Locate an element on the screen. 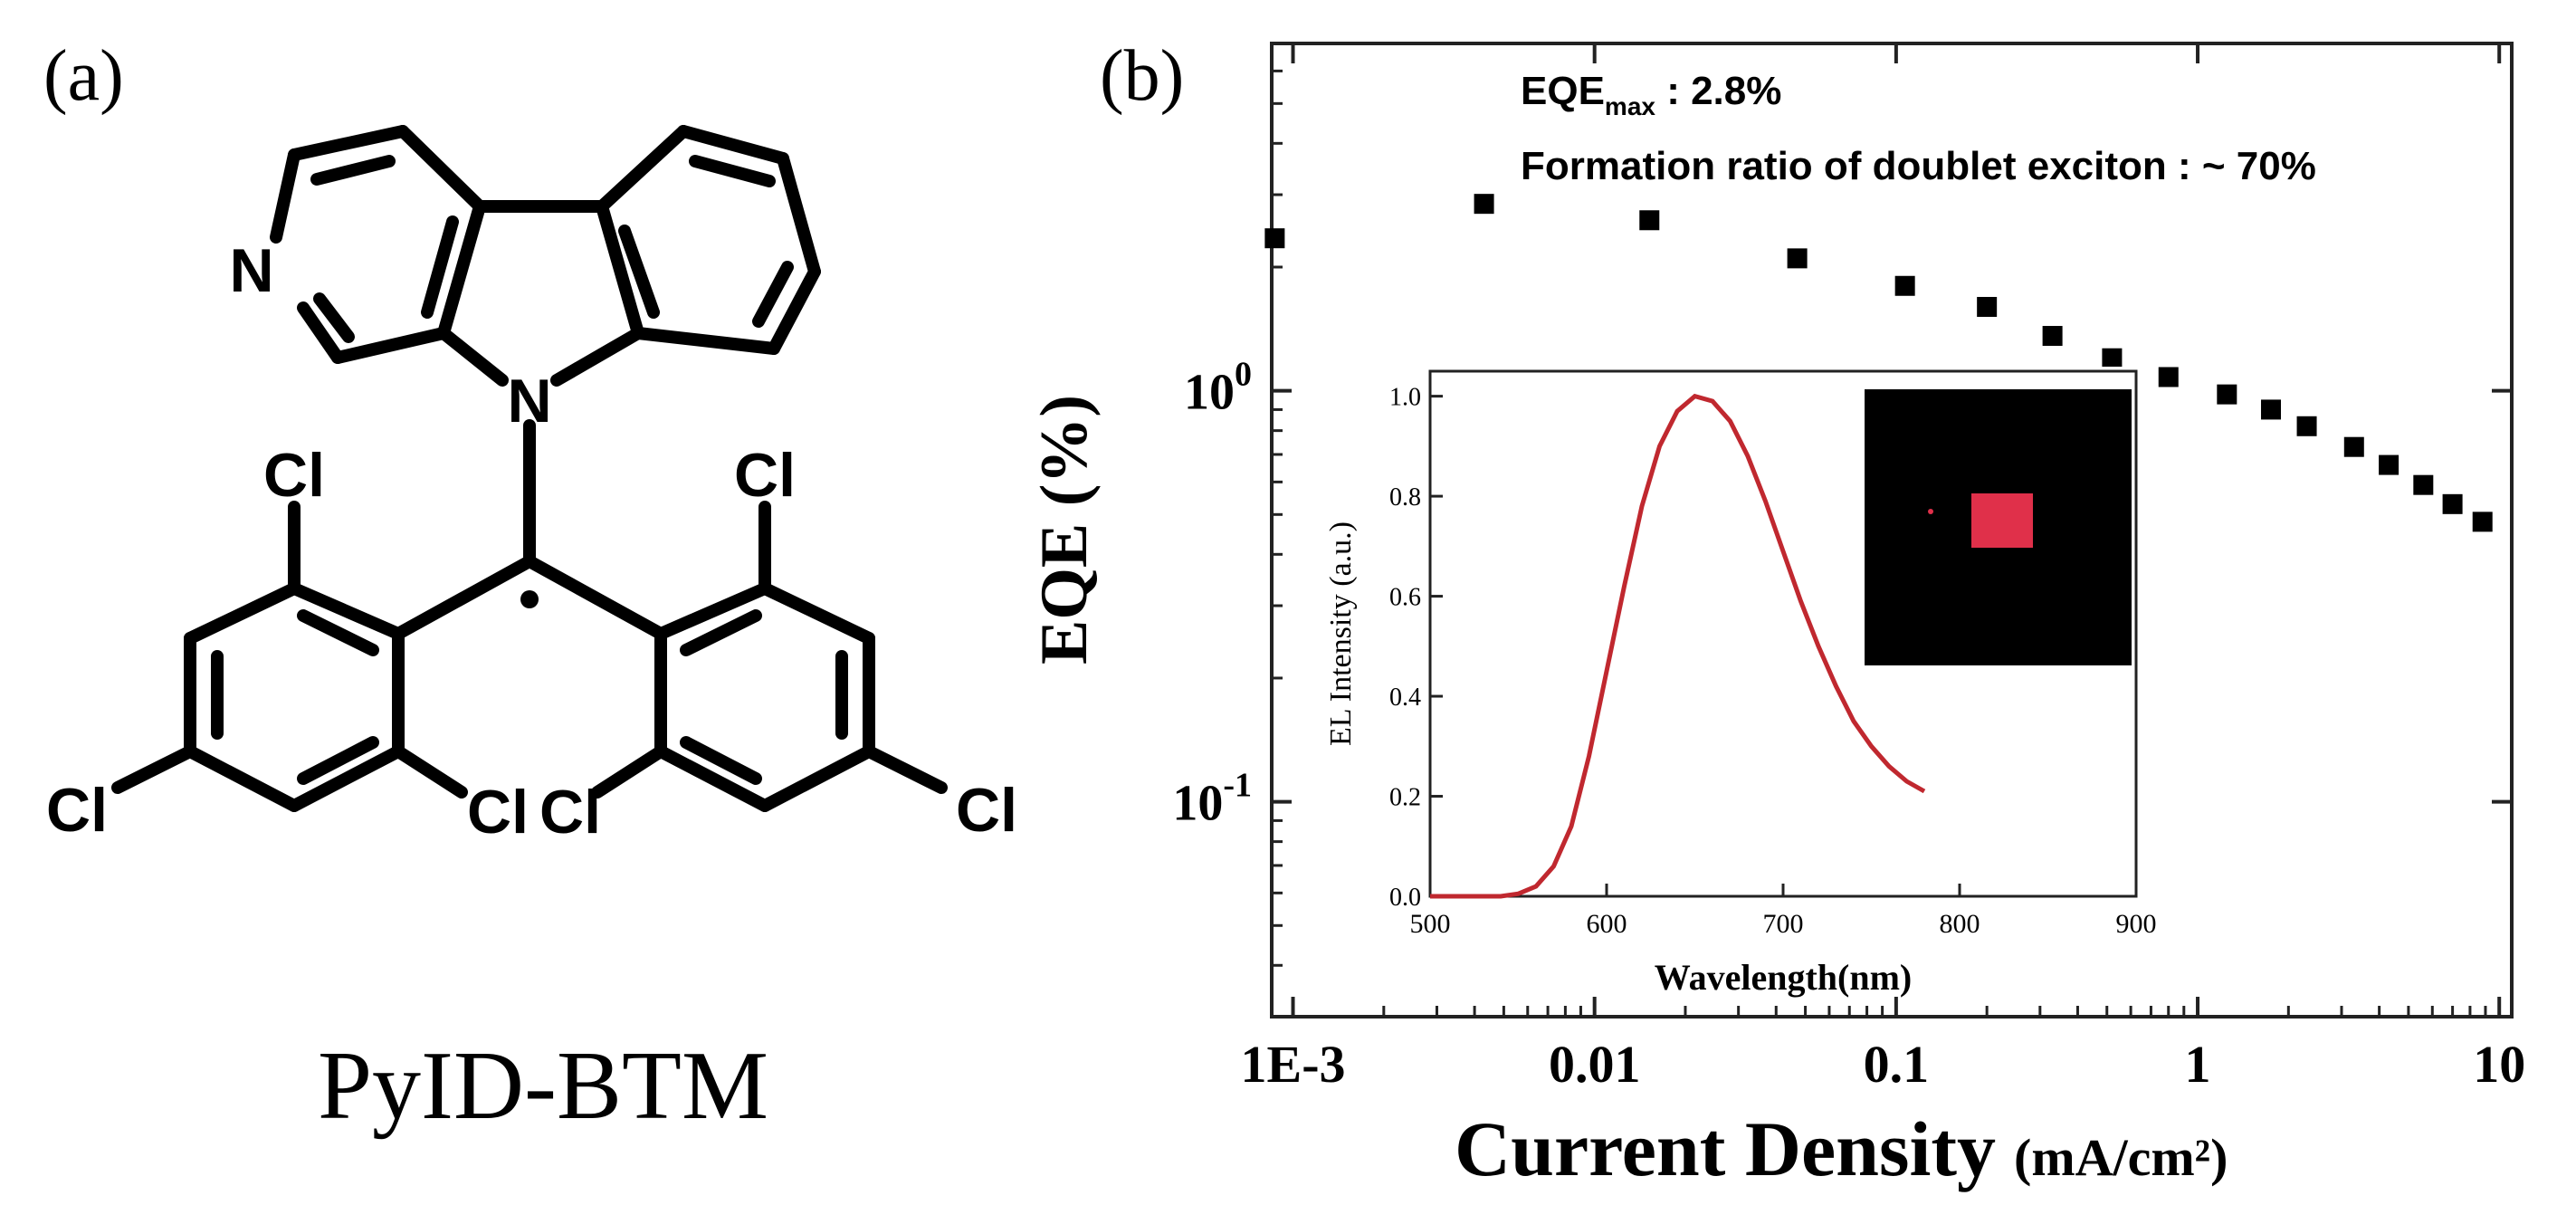 The image size is (2576, 1205). inset-x-tick-labels: 500 600 700 800 900 is located at coordinates (1784, 924).